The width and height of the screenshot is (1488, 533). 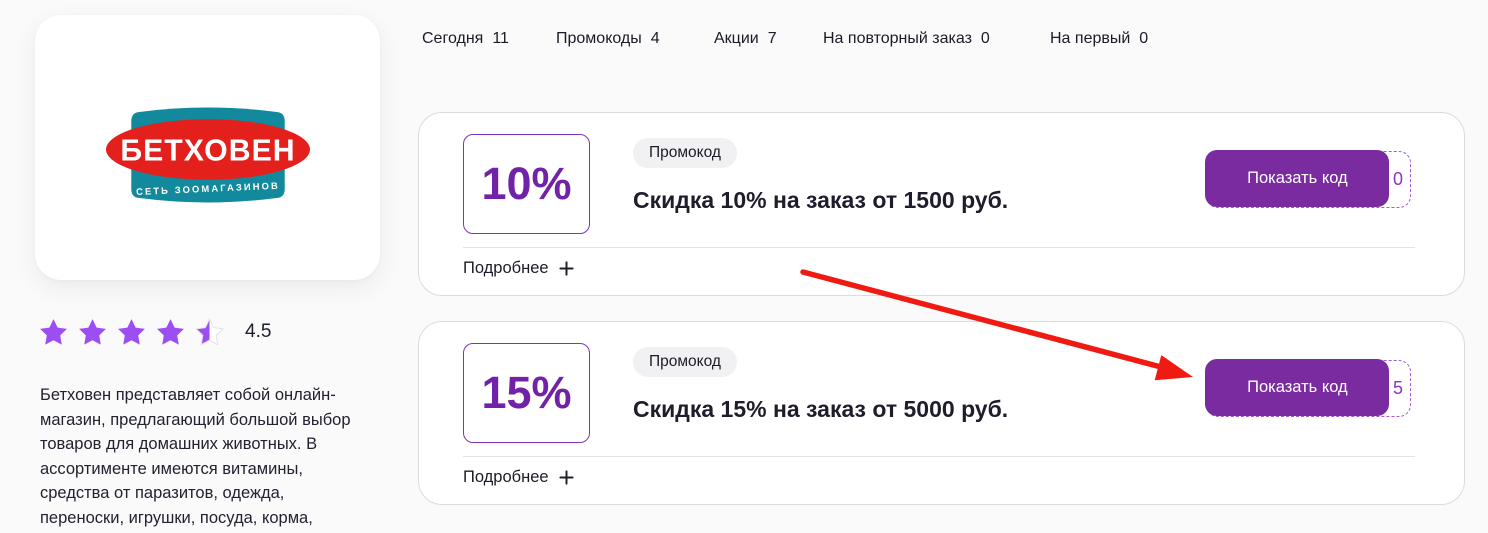 I want to click on discount-badge: 15%, so click(x=526, y=393).